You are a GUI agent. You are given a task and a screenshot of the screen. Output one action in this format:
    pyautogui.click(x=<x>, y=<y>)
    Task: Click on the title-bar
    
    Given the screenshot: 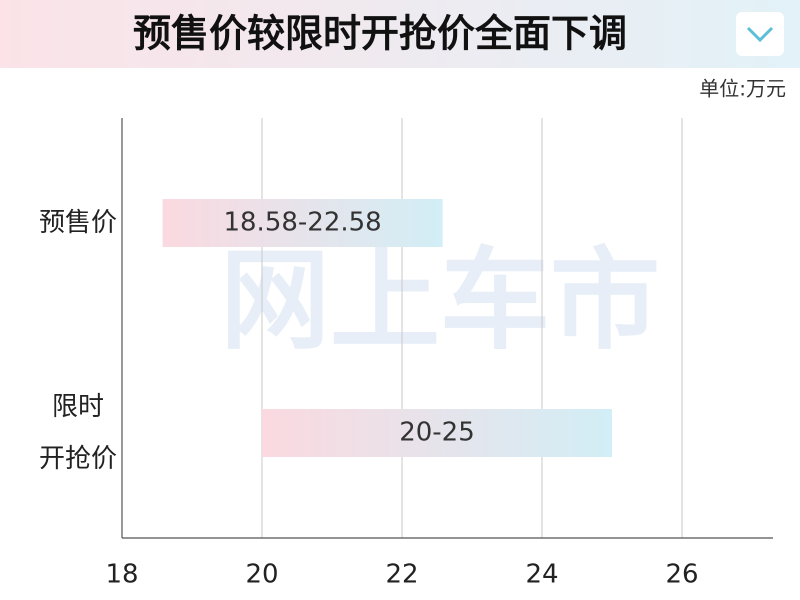 What is the action you would take?
    pyautogui.click(x=400, y=34)
    